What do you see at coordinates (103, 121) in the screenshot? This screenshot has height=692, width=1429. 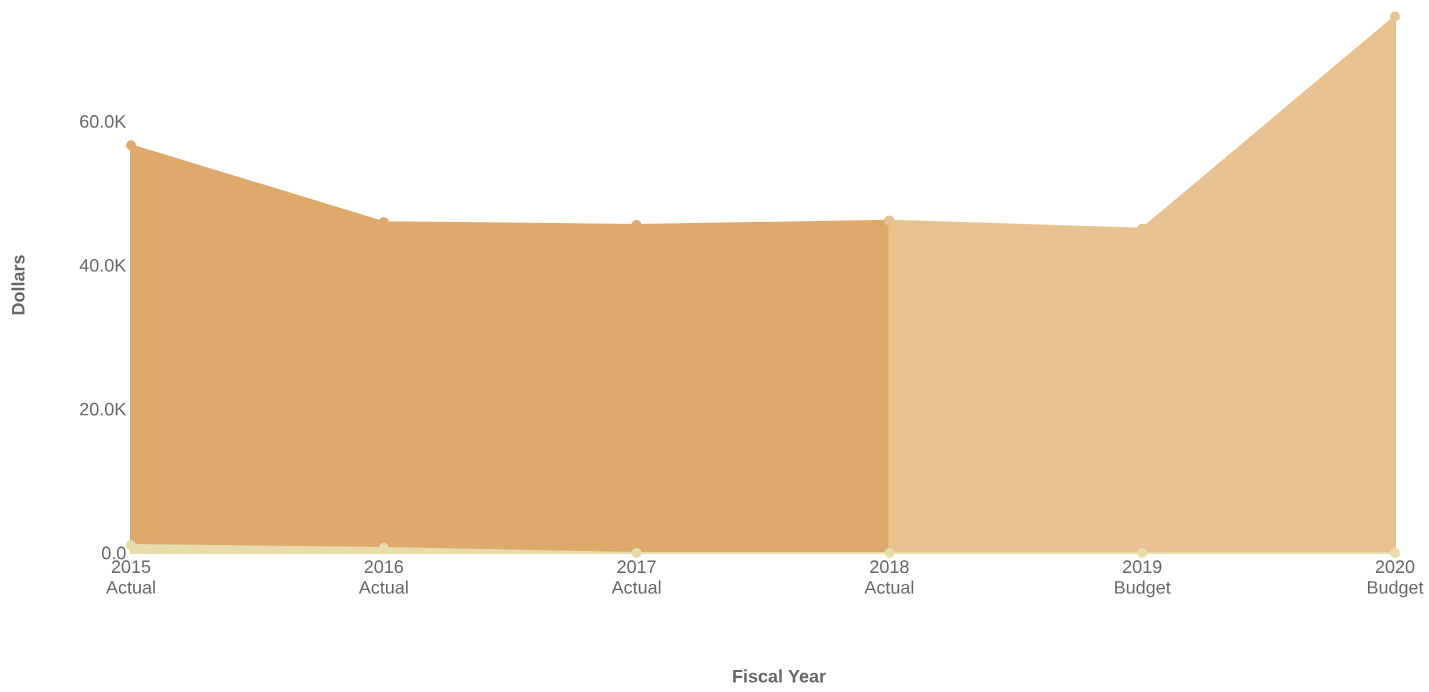 I see `y-tick-label: 60.0K` at bounding box center [103, 121].